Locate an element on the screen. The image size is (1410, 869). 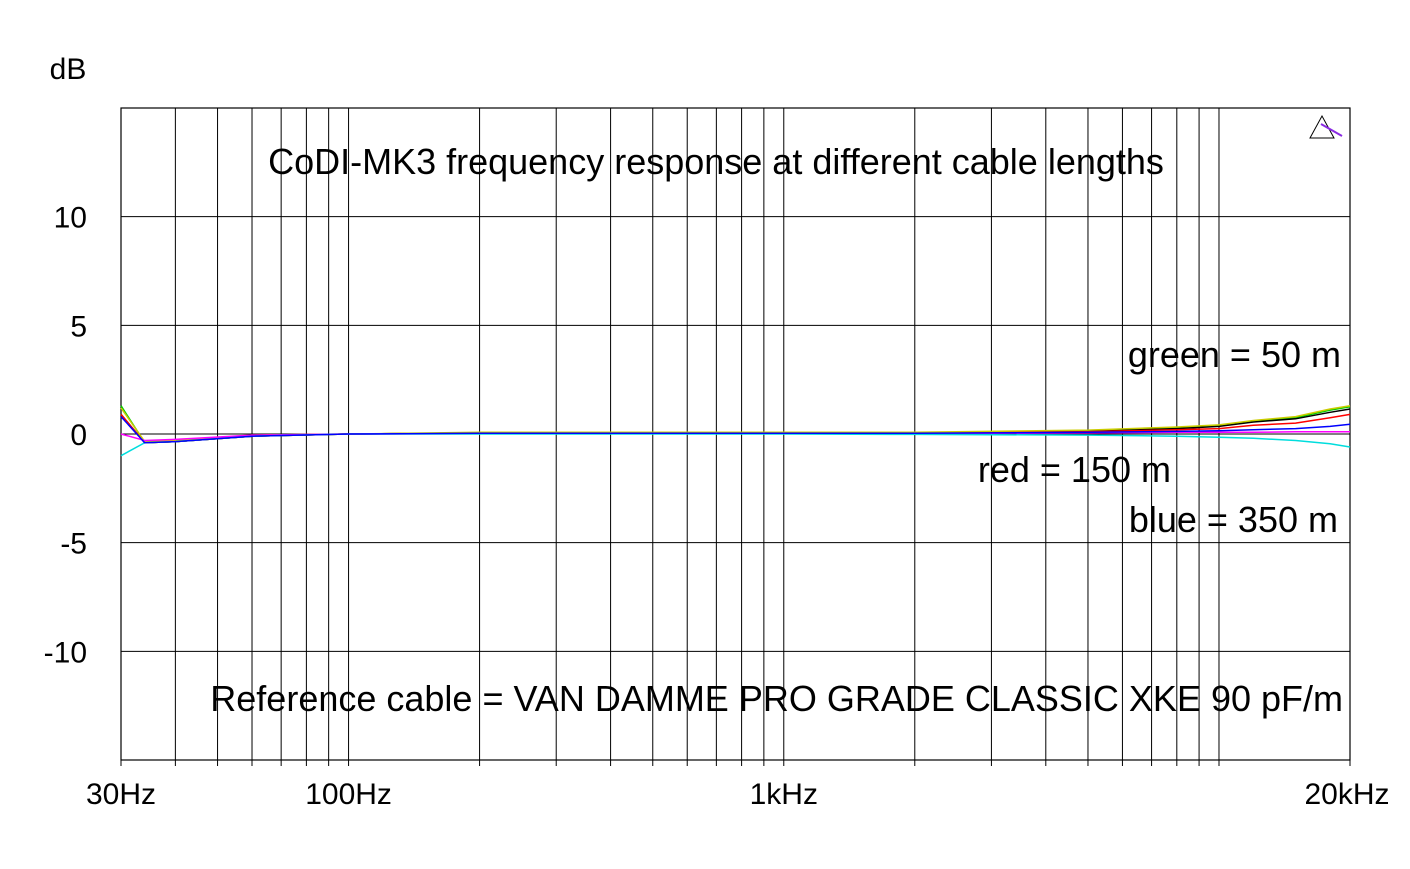
annotation-red: red = 150 m is located at coordinates (1074, 469).